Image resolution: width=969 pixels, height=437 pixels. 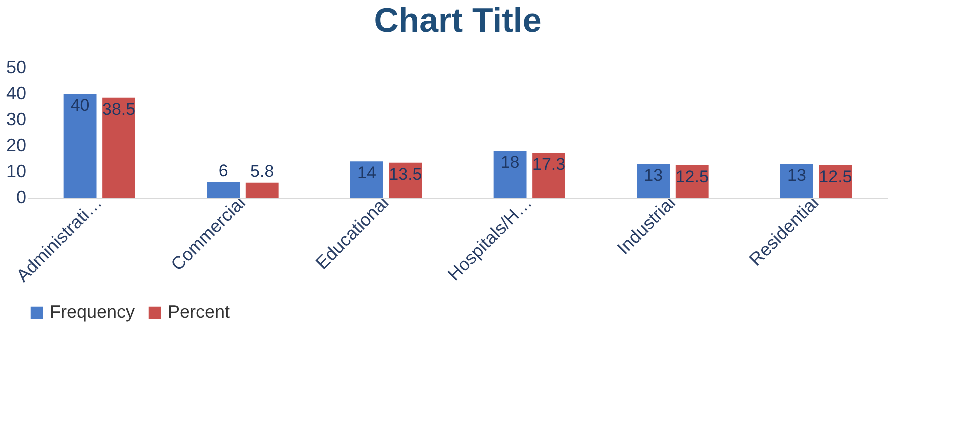 I want to click on legend-label: Frequency, so click(x=93, y=312).